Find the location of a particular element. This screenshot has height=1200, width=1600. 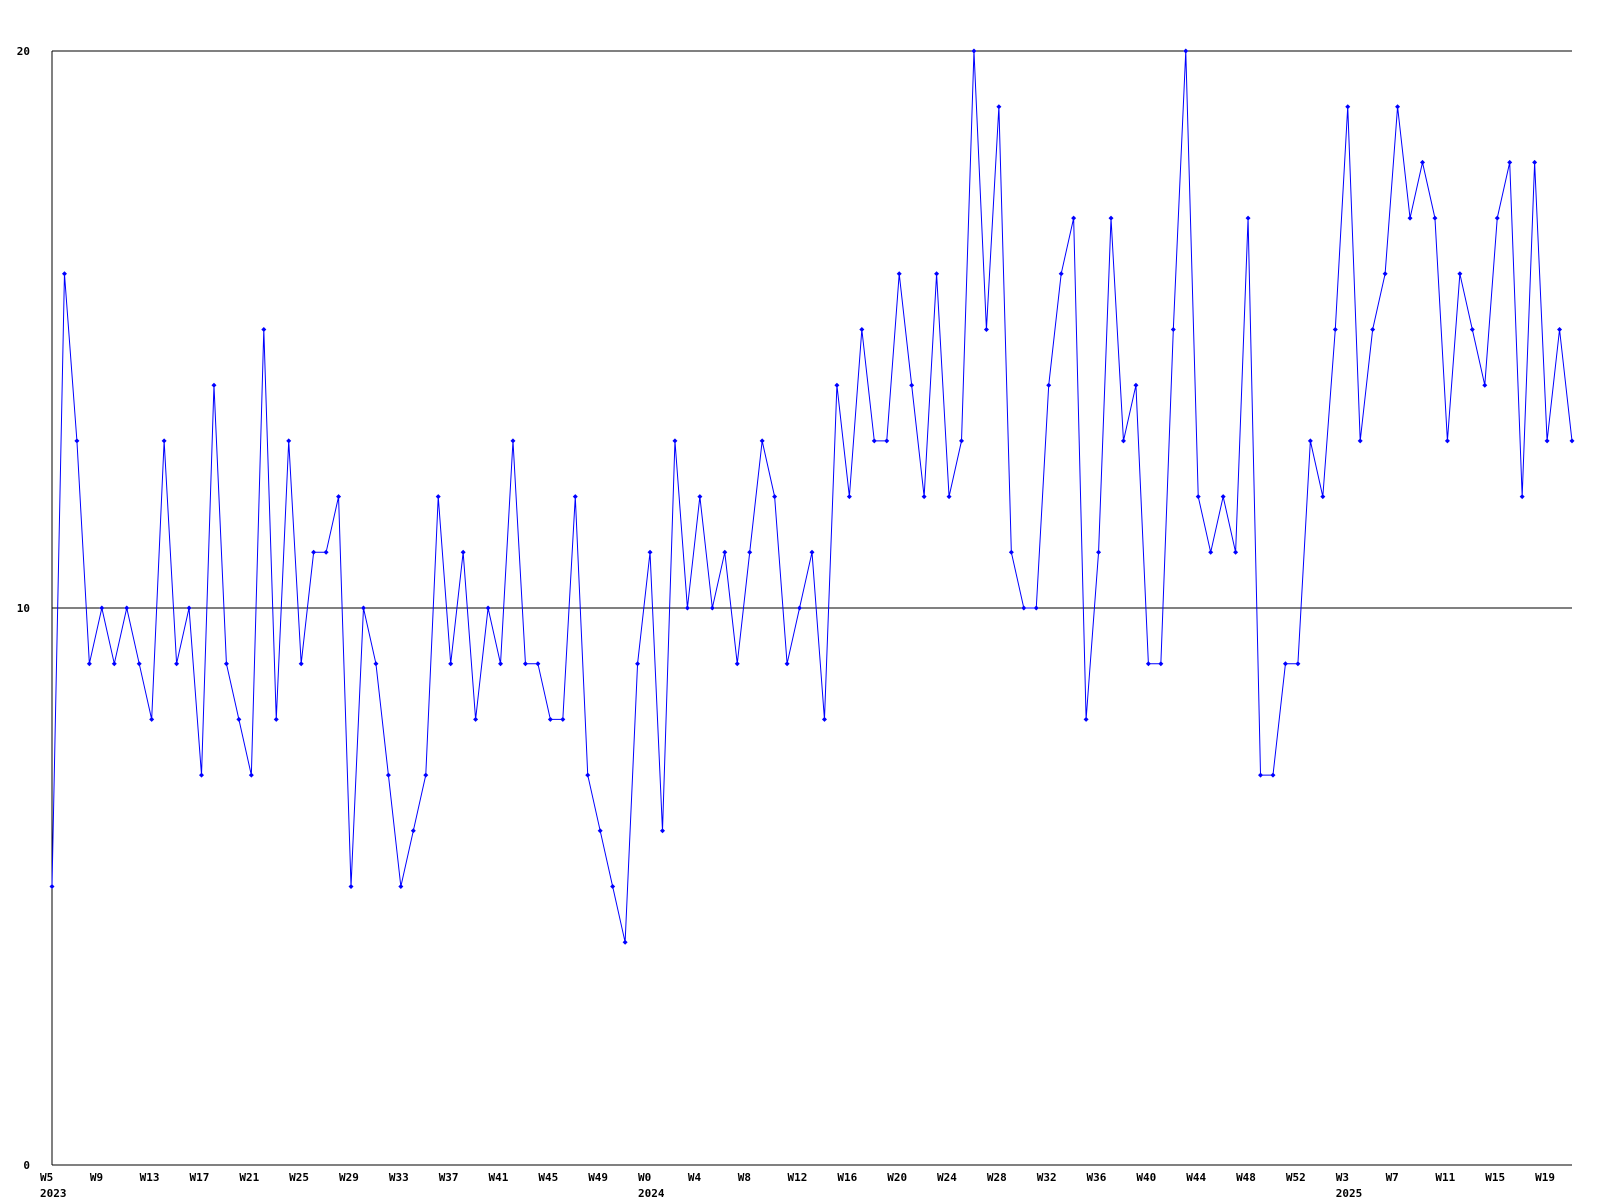

x-tick-label: W33 is located at coordinates (399, 1177).